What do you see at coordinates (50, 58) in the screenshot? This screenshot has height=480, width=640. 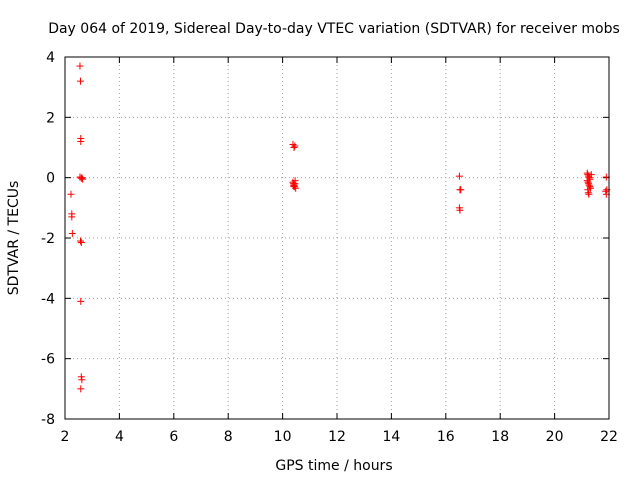 I see `y-tick-label: 4` at bounding box center [50, 58].